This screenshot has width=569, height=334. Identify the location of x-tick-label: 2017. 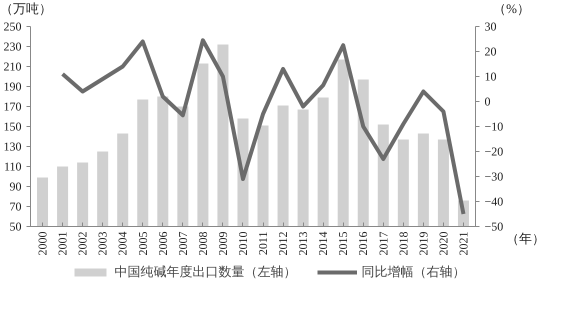
(383, 244).